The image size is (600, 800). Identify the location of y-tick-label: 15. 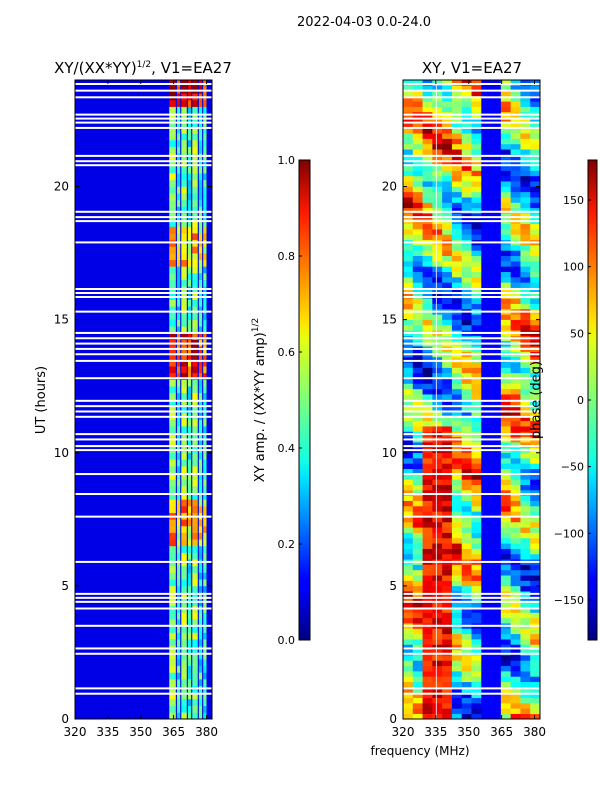
(389, 320).